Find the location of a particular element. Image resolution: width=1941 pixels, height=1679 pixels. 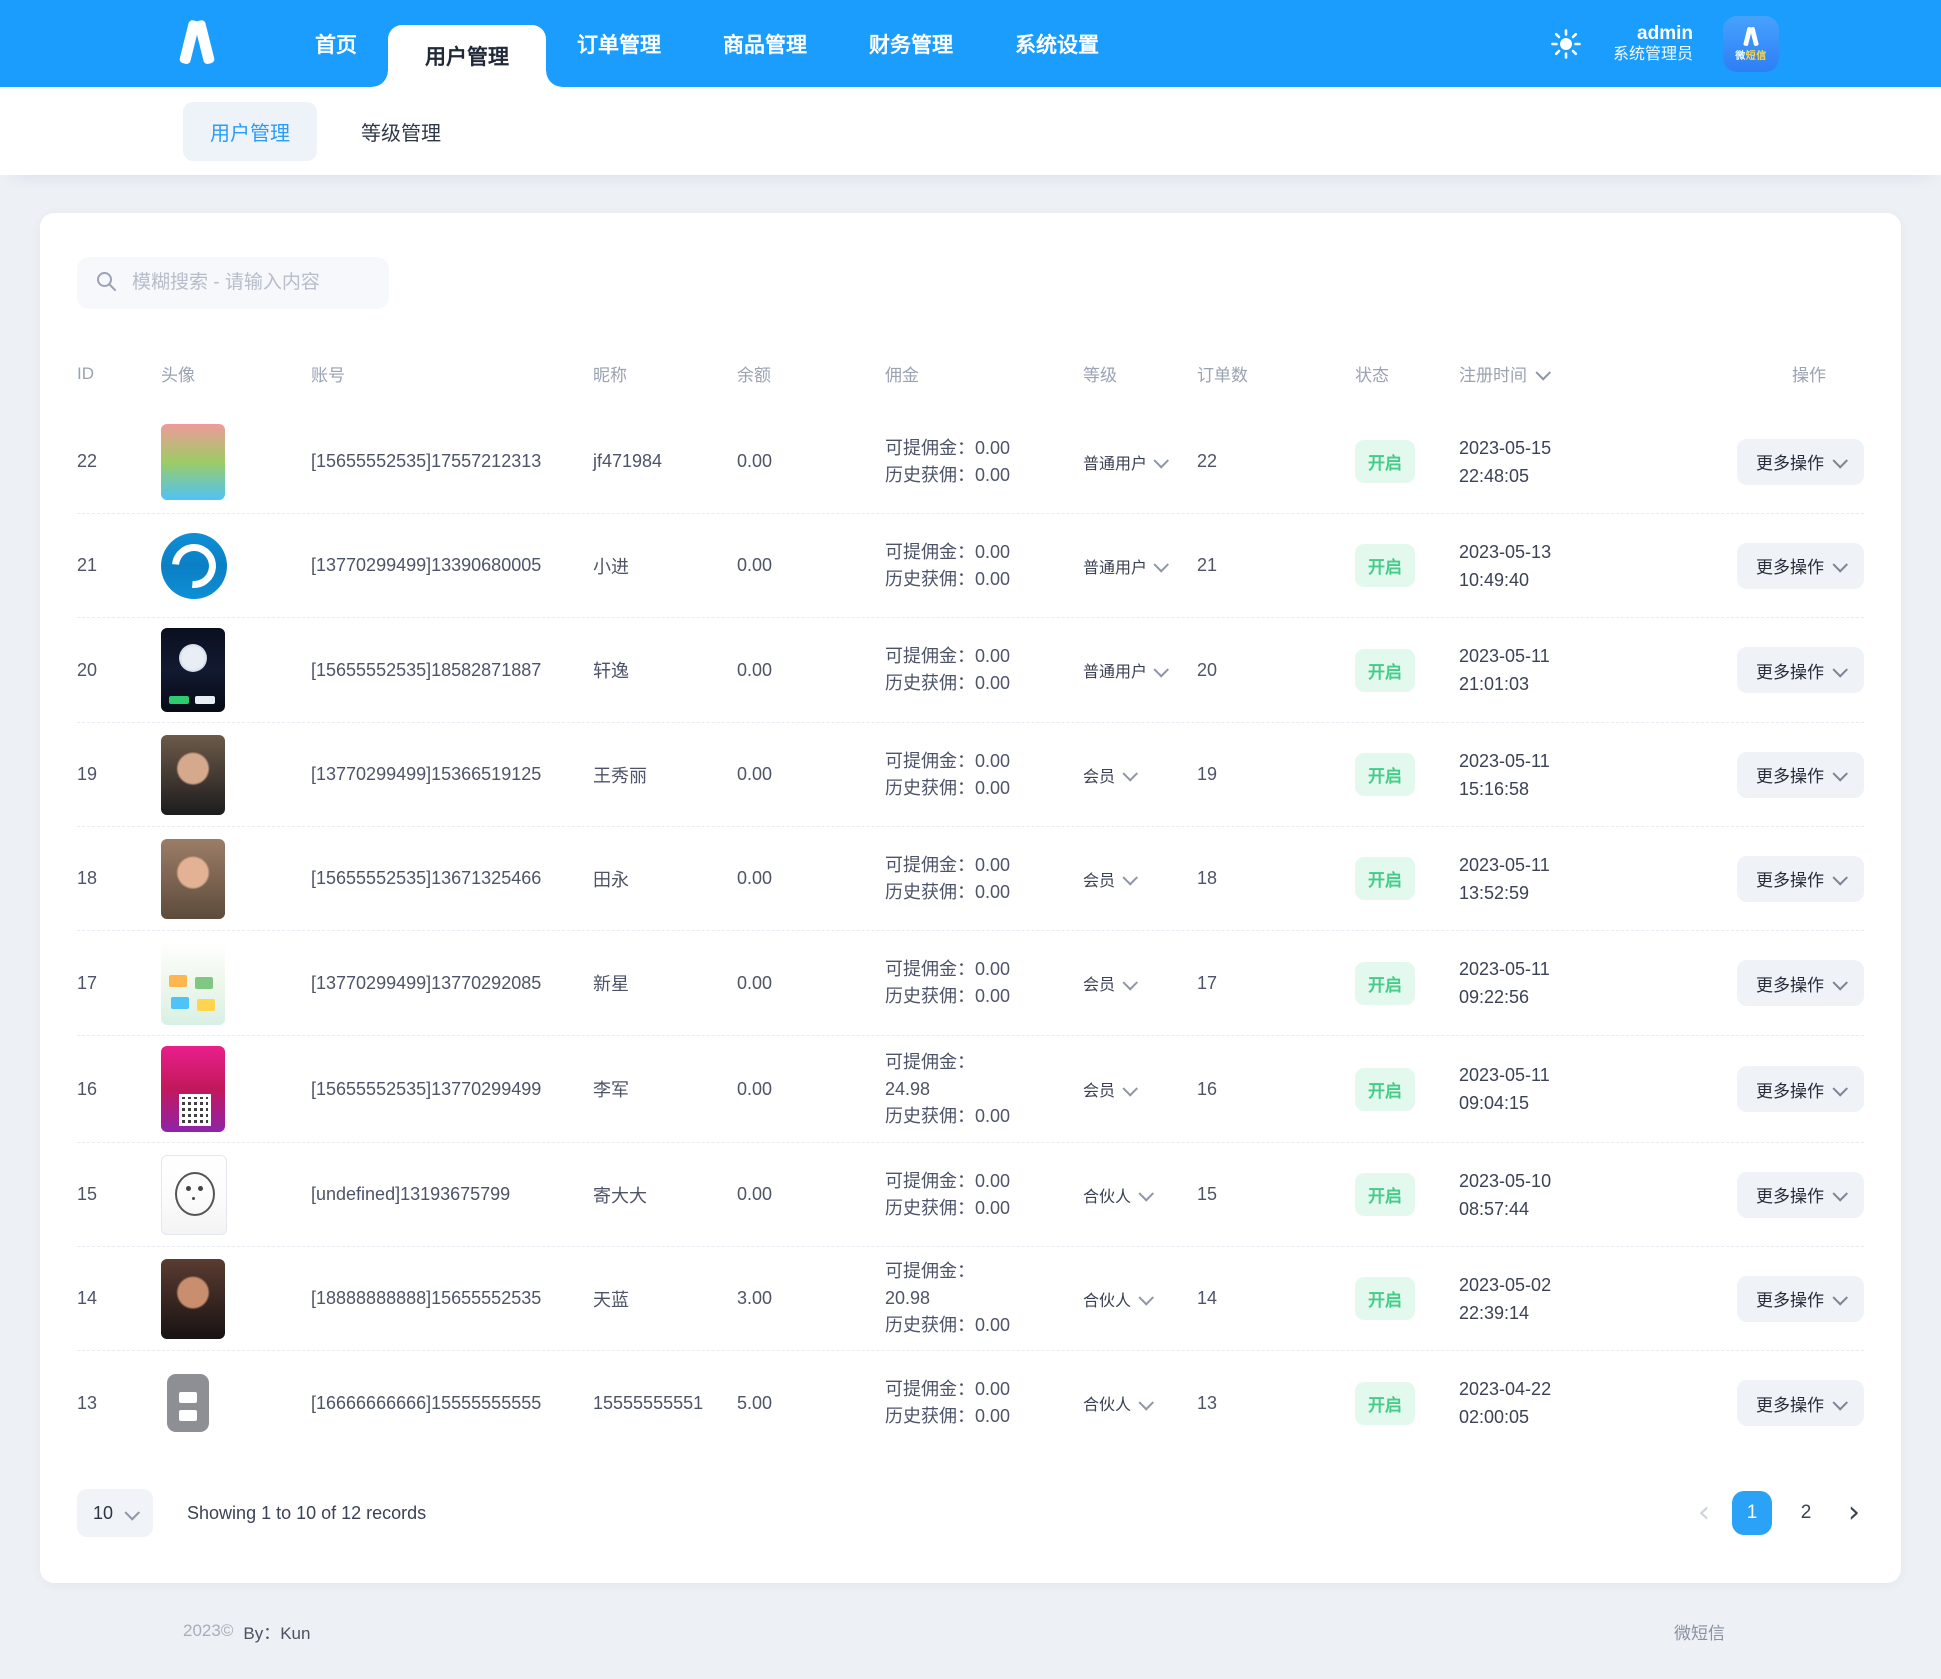

cell-id: 19 is located at coordinates (87, 774).